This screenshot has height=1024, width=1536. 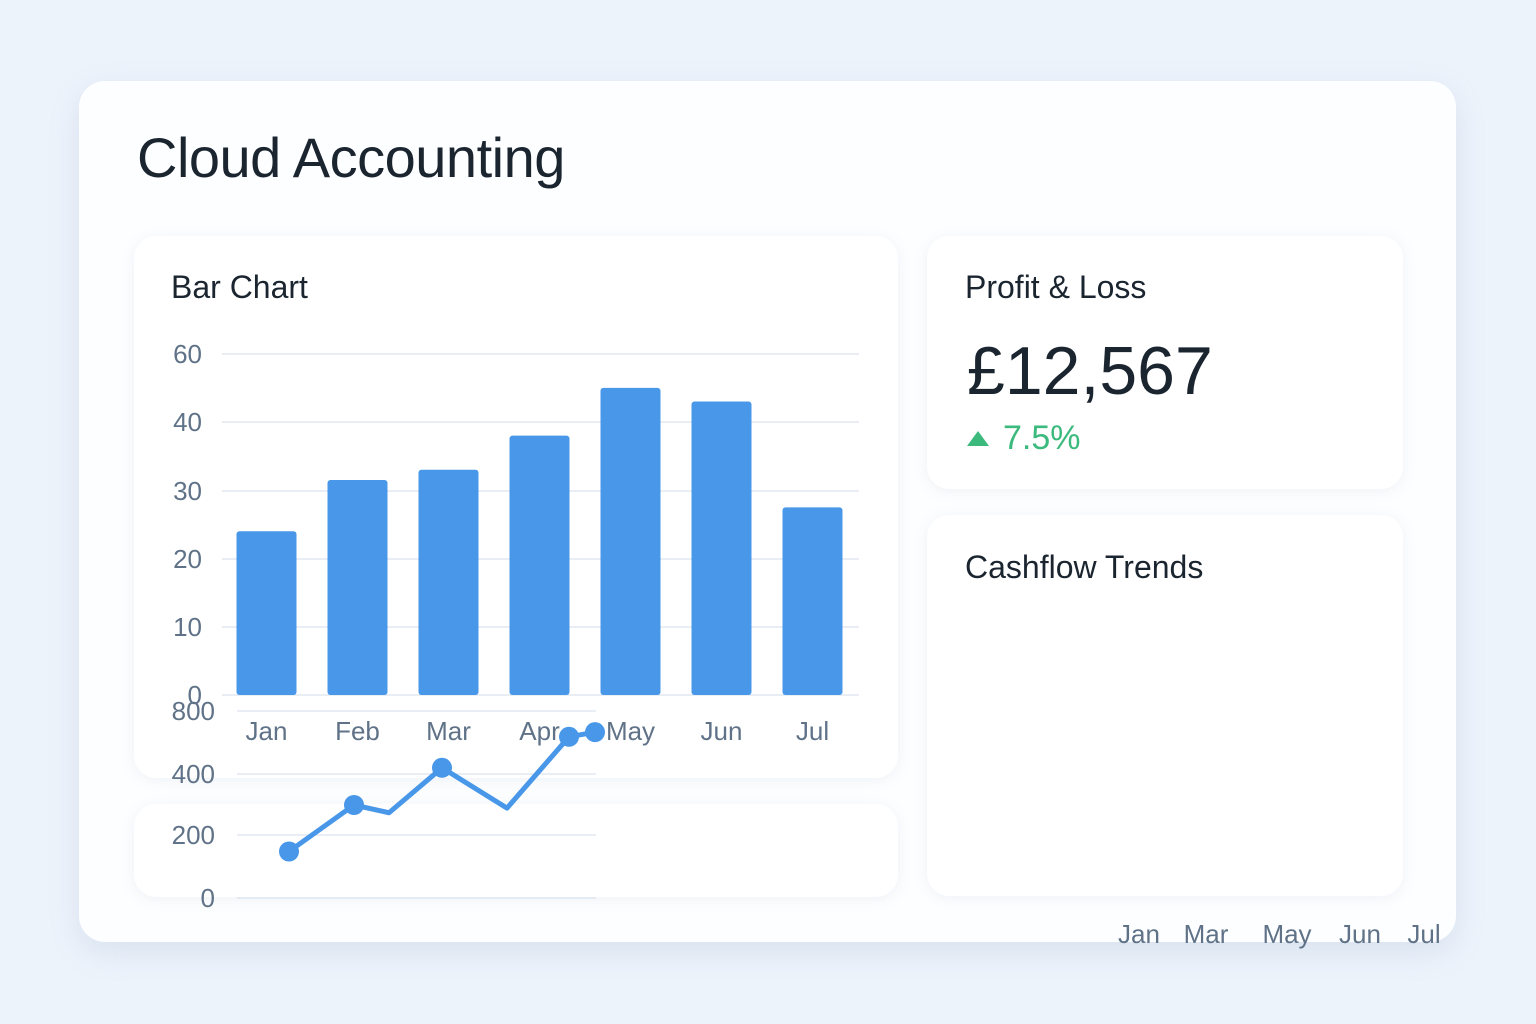 What do you see at coordinates (812, 731) in the screenshot?
I see `bar-x-tick-label: Jul` at bounding box center [812, 731].